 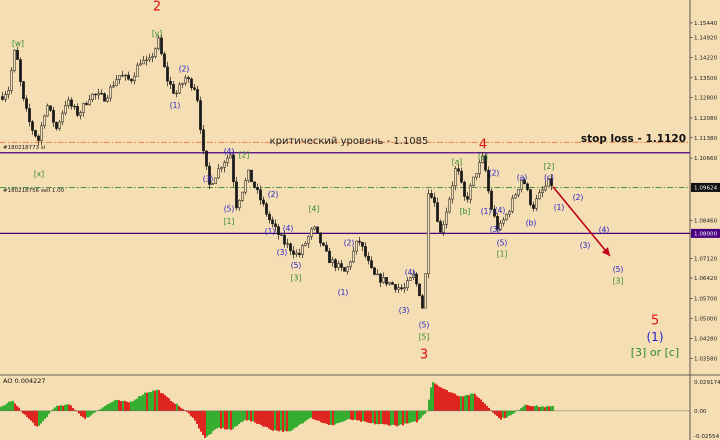 I want to click on wave-label: (3), so click(x=404, y=310).